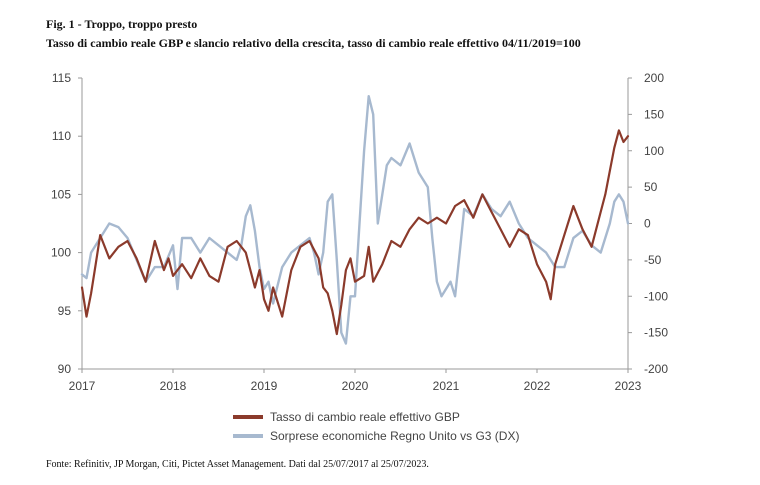 The height and width of the screenshot is (485, 760). Describe the element at coordinates (537, 386) in the screenshot. I see `x-tick-label: 2022` at that location.